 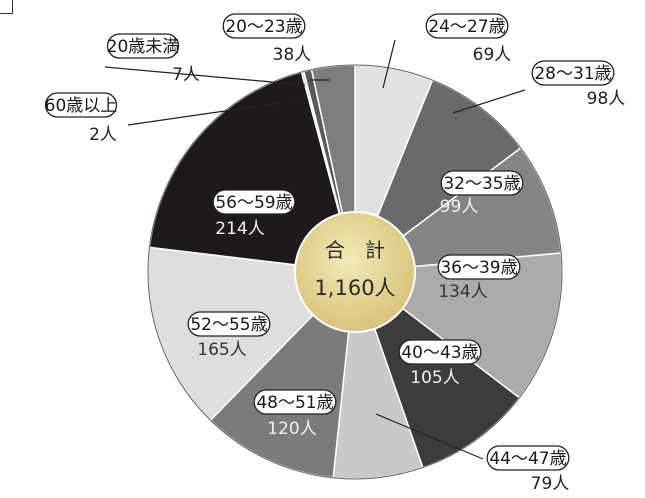 I want to click on category-label-28〜31歳: 28〜31歳, so click(x=572, y=74).